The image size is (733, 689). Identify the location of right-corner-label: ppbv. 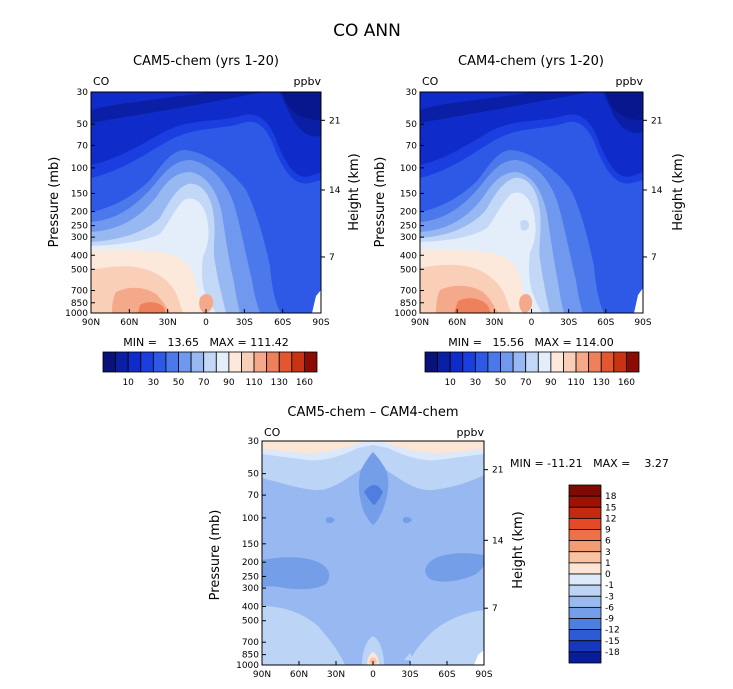
(308, 81).